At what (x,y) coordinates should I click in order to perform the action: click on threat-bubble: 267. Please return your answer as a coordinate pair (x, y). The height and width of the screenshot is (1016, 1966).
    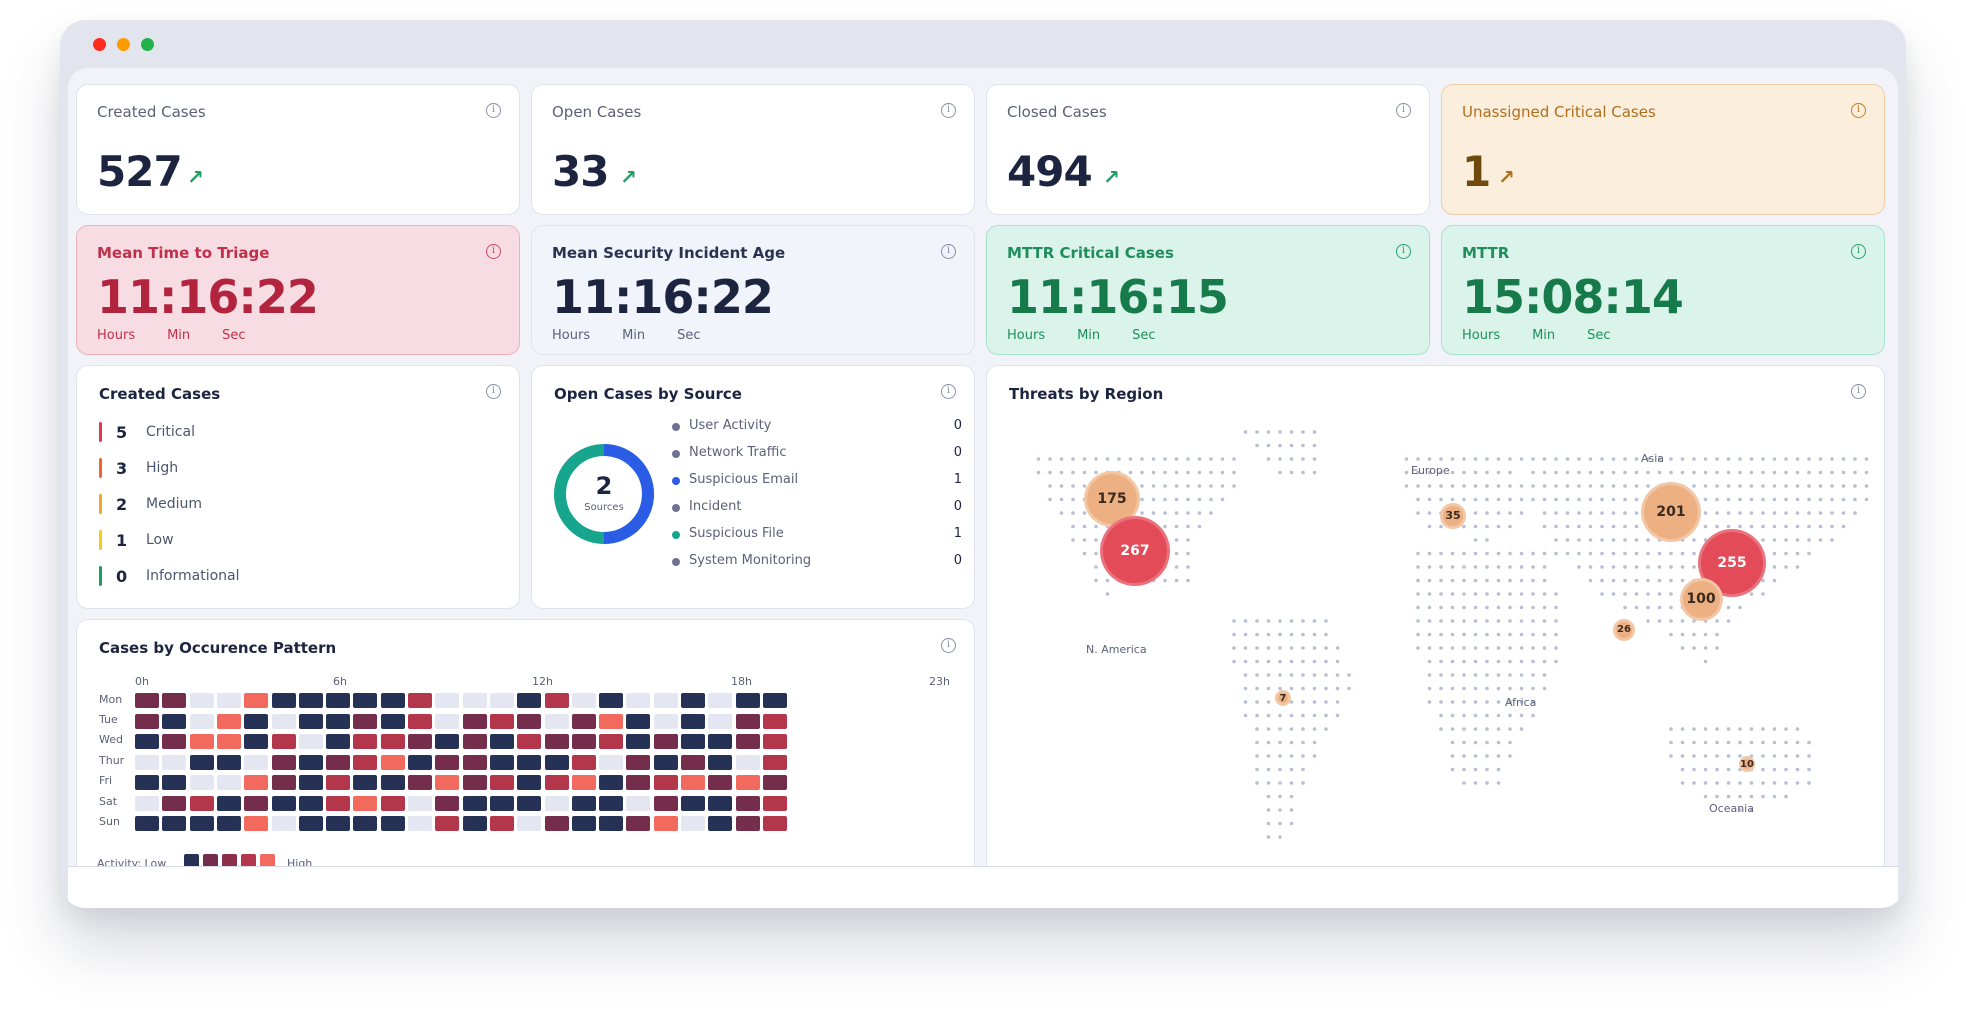
    Looking at the image, I should click on (1135, 551).